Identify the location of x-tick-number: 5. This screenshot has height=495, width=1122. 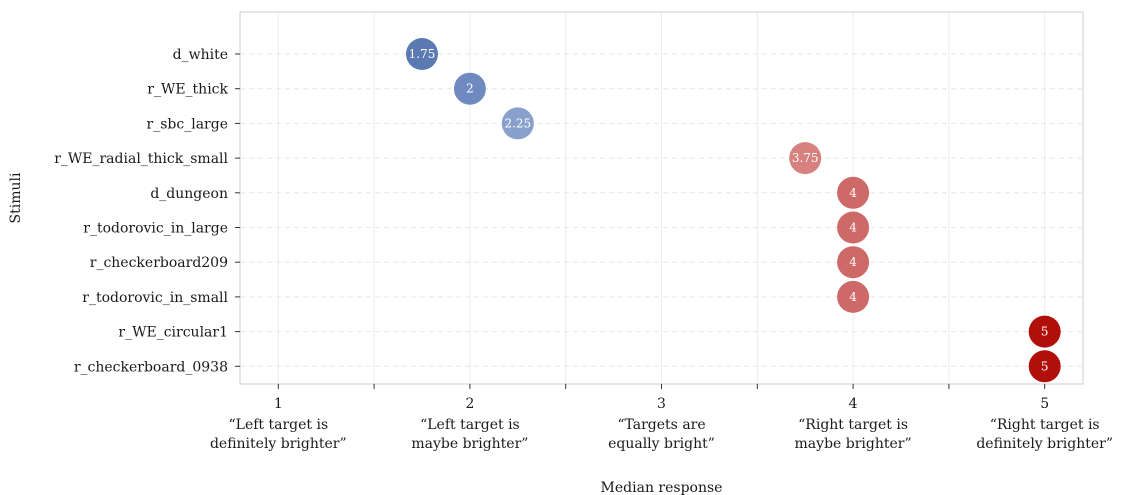
(1044, 404).